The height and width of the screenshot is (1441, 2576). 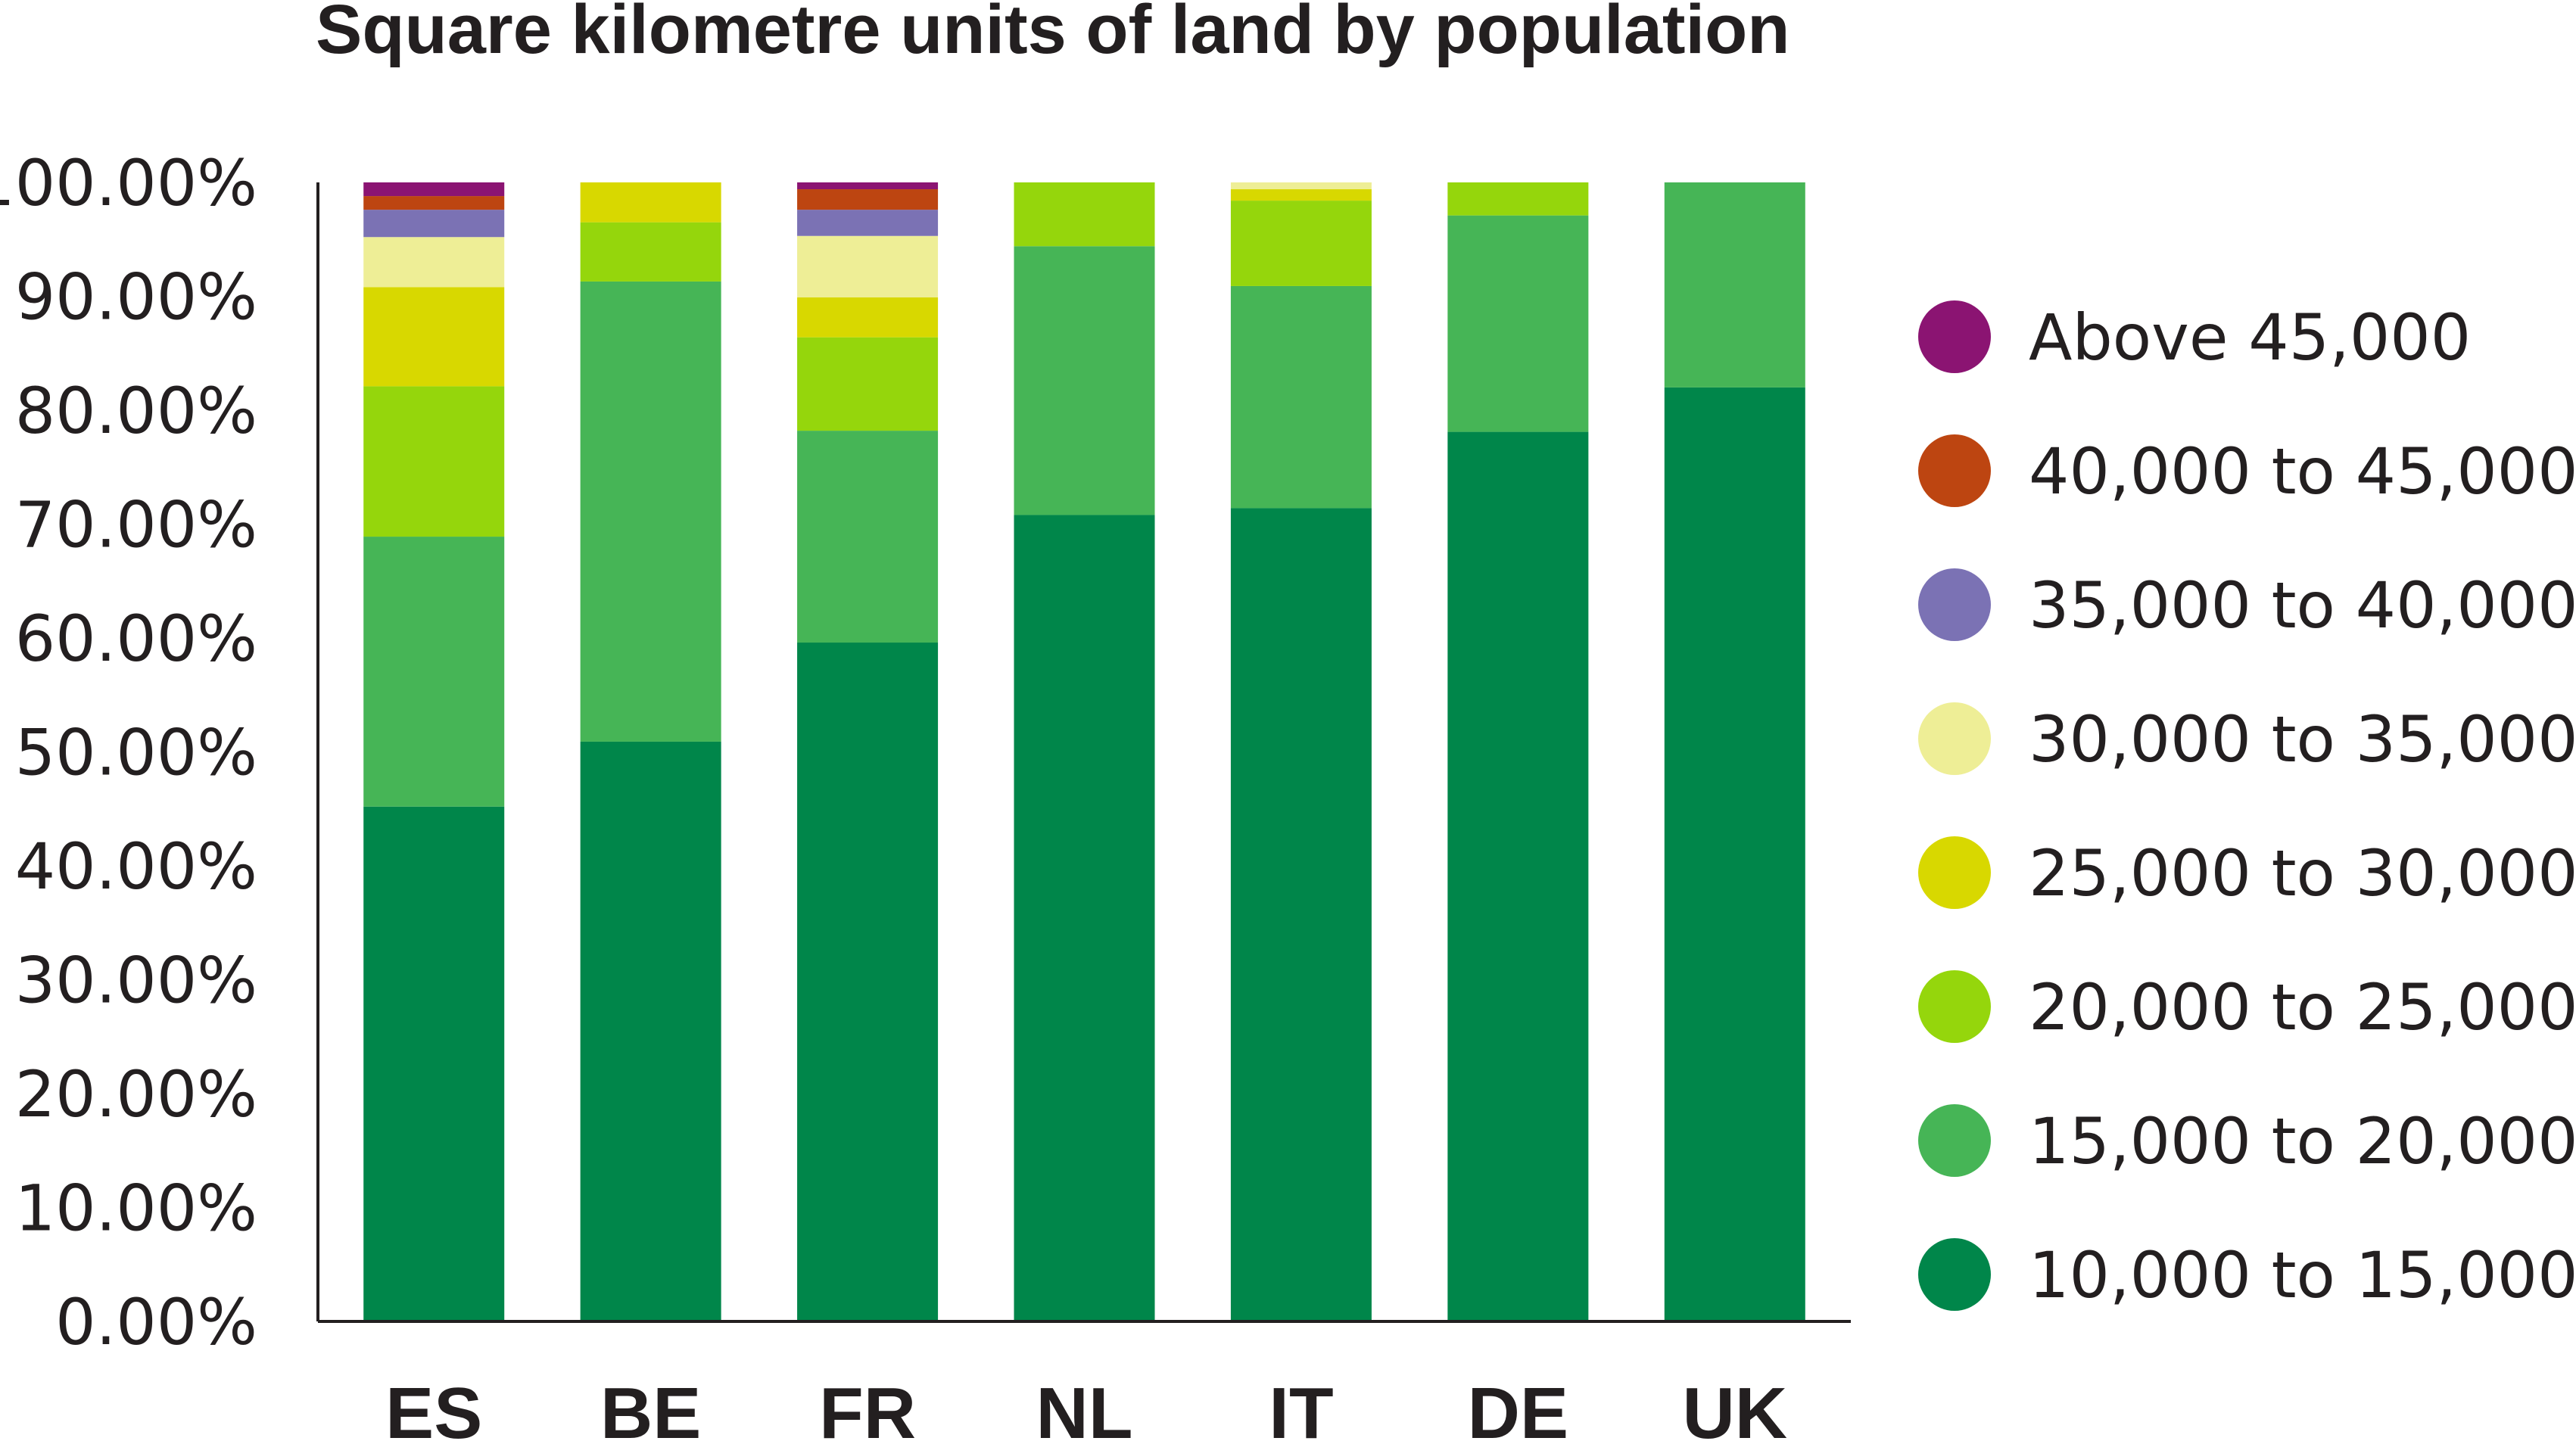 What do you see at coordinates (156, 1322) in the screenshot?
I see `y-tick-label: 0.00%` at bounding box center [156, 1322].